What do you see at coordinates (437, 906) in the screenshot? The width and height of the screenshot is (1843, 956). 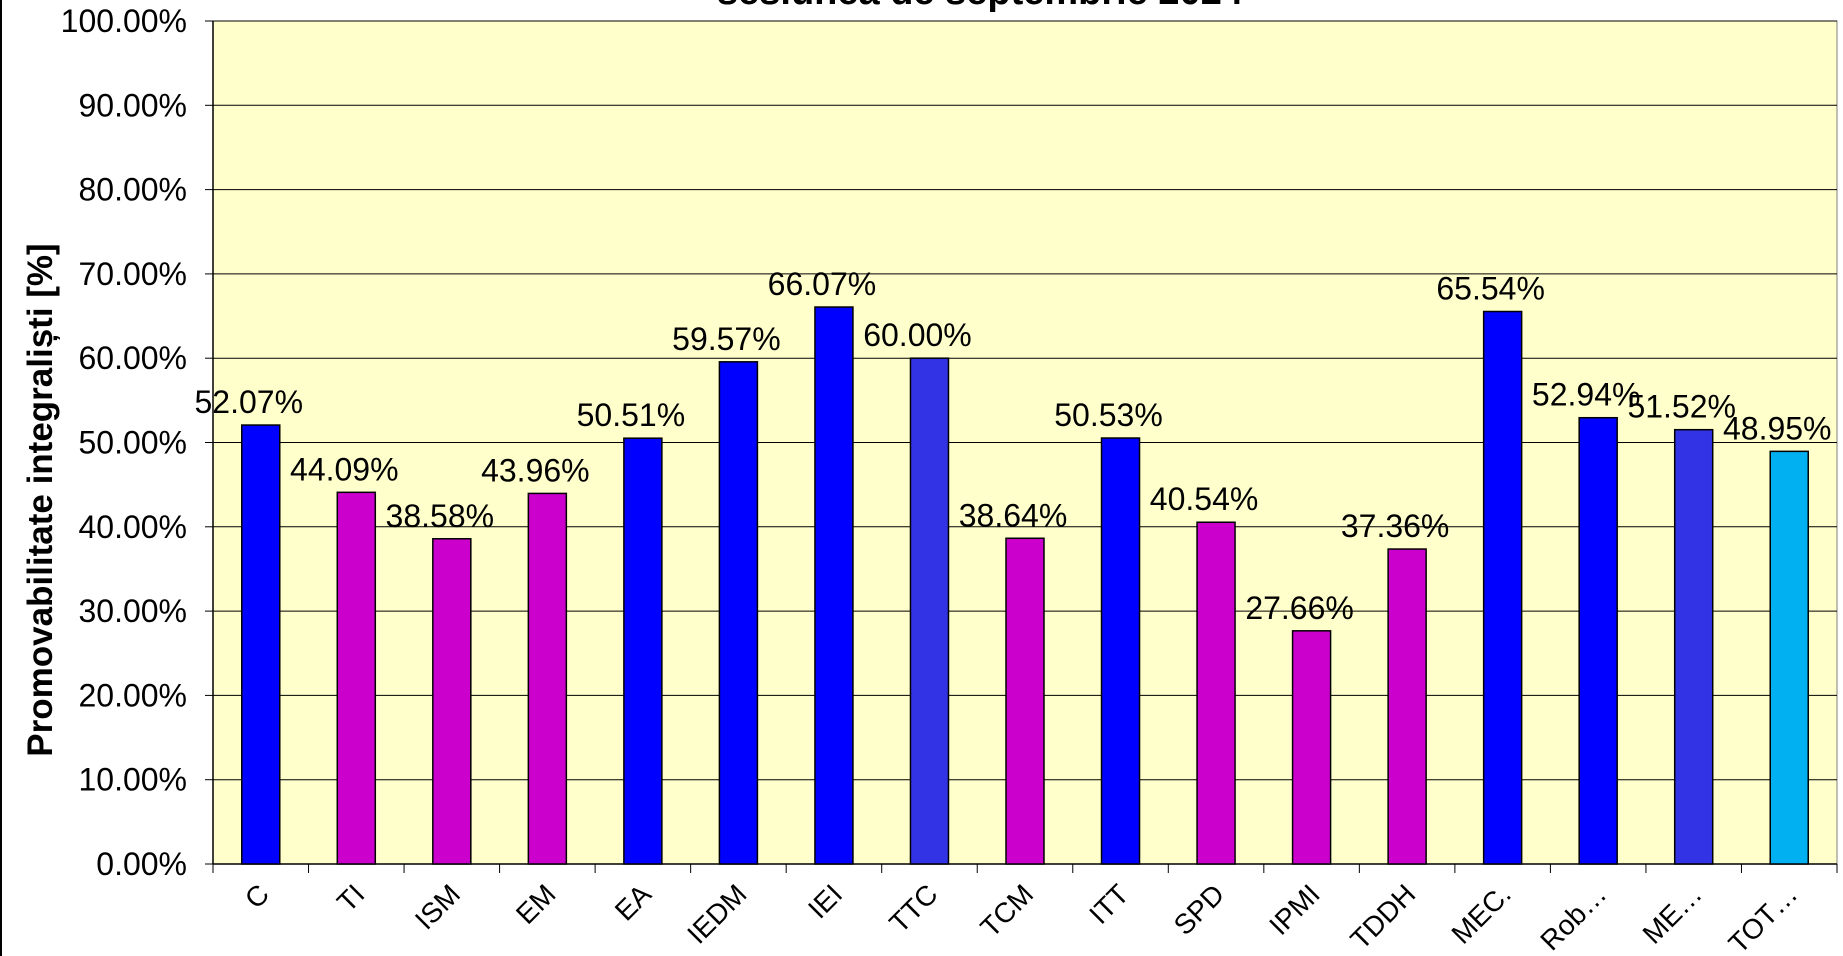 I see `x-tick-label: ISM` at bounding box center [437, 906].